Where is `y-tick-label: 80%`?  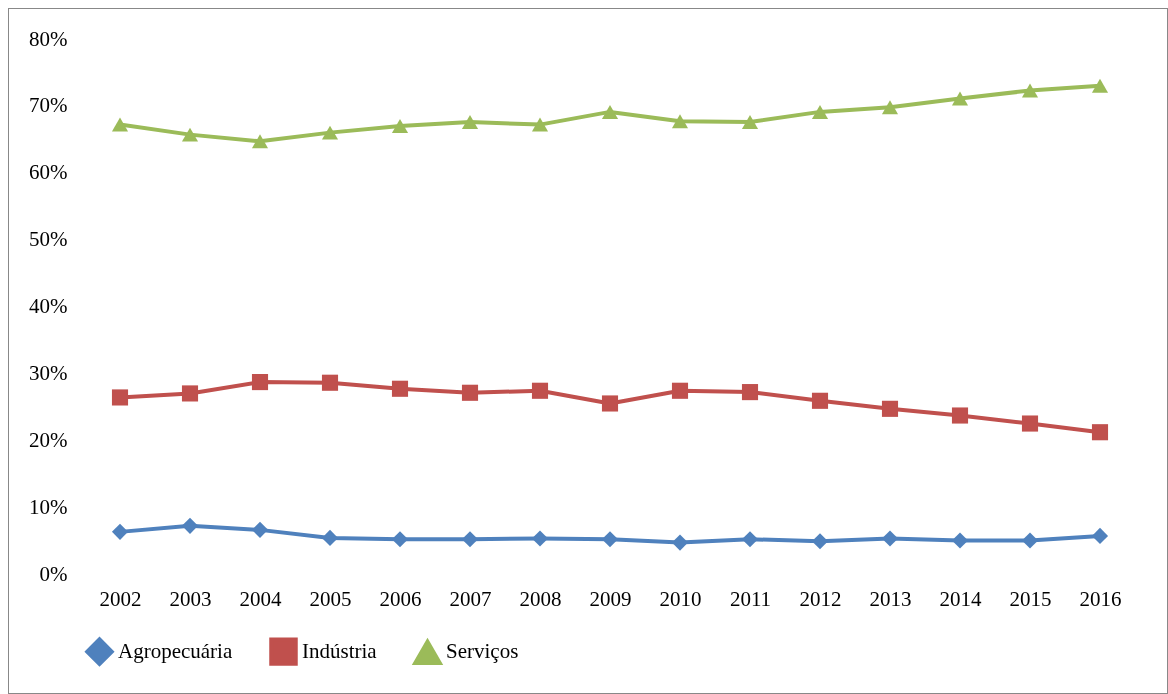 y-tick-label: 80% is located at coordinates (48, 38).